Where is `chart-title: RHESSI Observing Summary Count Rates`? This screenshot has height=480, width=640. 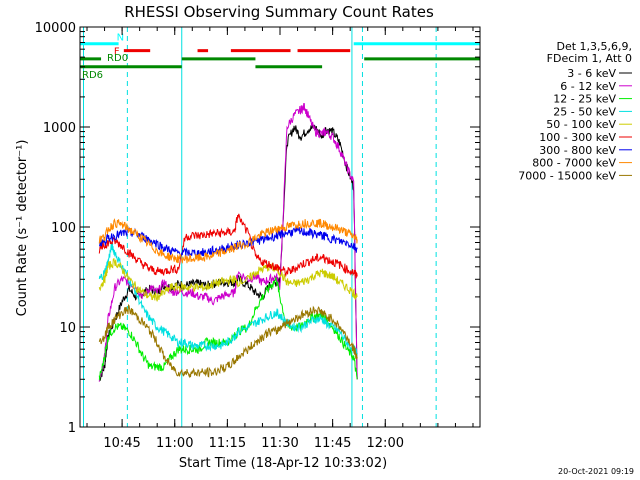 chart-title: RHESSI Observing Summary Count Rates is located at coordinates (279, 12).